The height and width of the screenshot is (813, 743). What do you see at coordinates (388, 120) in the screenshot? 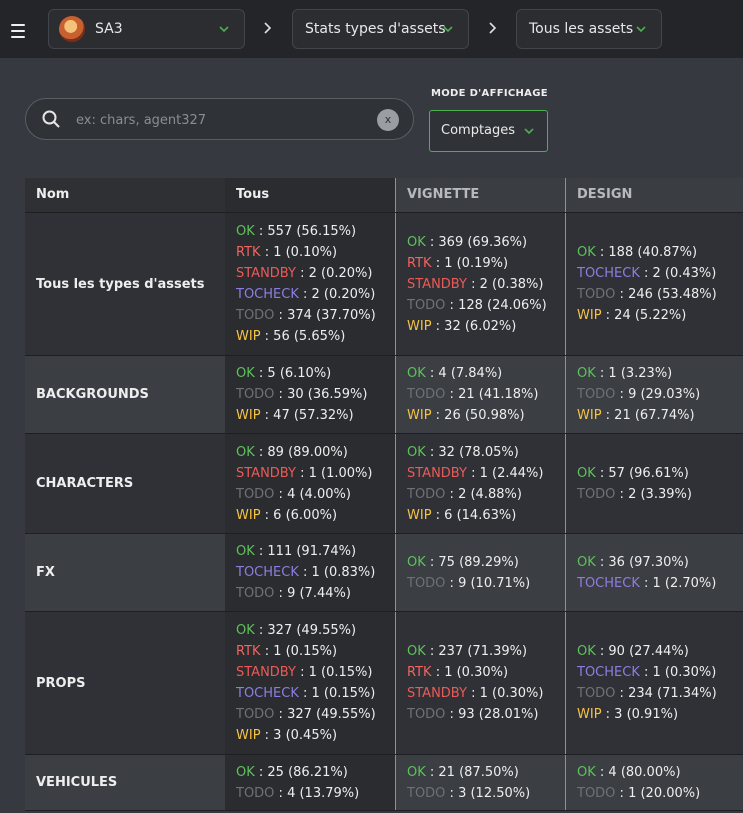
I see `clear-search-button: x` at bounding box center [388, 120].